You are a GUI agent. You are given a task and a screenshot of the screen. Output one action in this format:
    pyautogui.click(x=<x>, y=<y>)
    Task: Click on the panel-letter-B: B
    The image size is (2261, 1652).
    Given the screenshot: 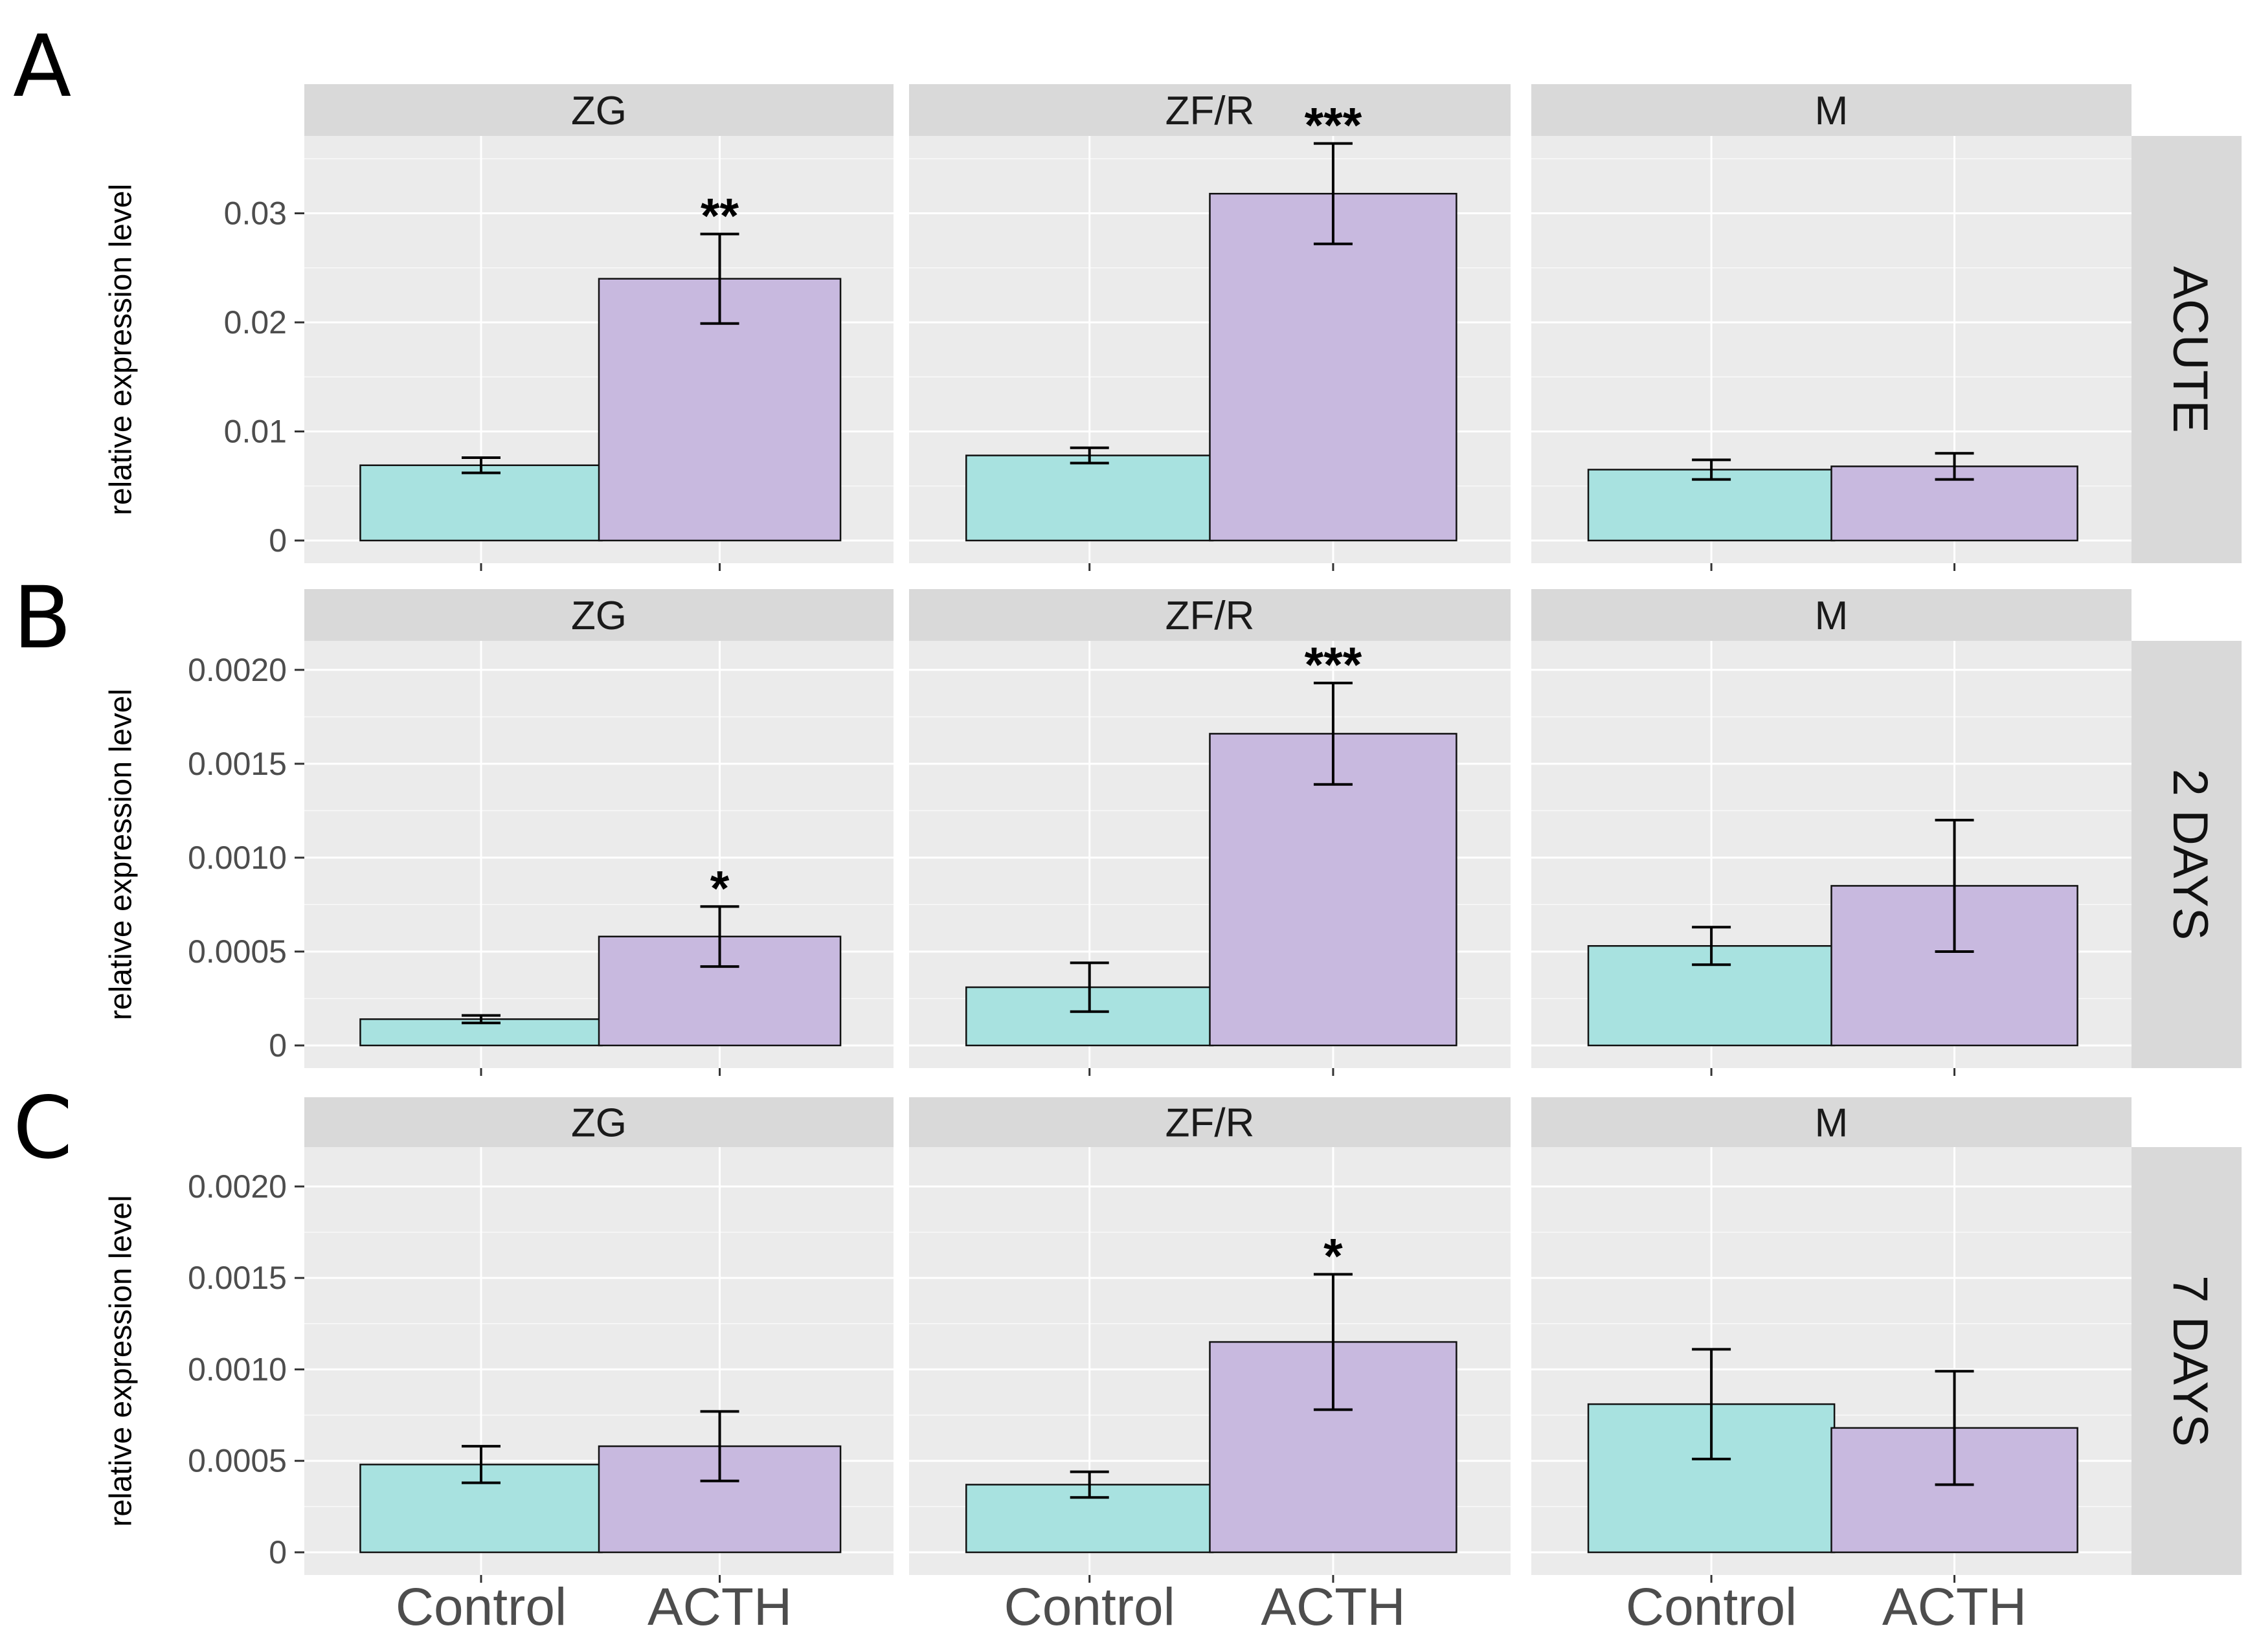 What is the action you would take?
    pyautogui.click(x=42, y=618)
    